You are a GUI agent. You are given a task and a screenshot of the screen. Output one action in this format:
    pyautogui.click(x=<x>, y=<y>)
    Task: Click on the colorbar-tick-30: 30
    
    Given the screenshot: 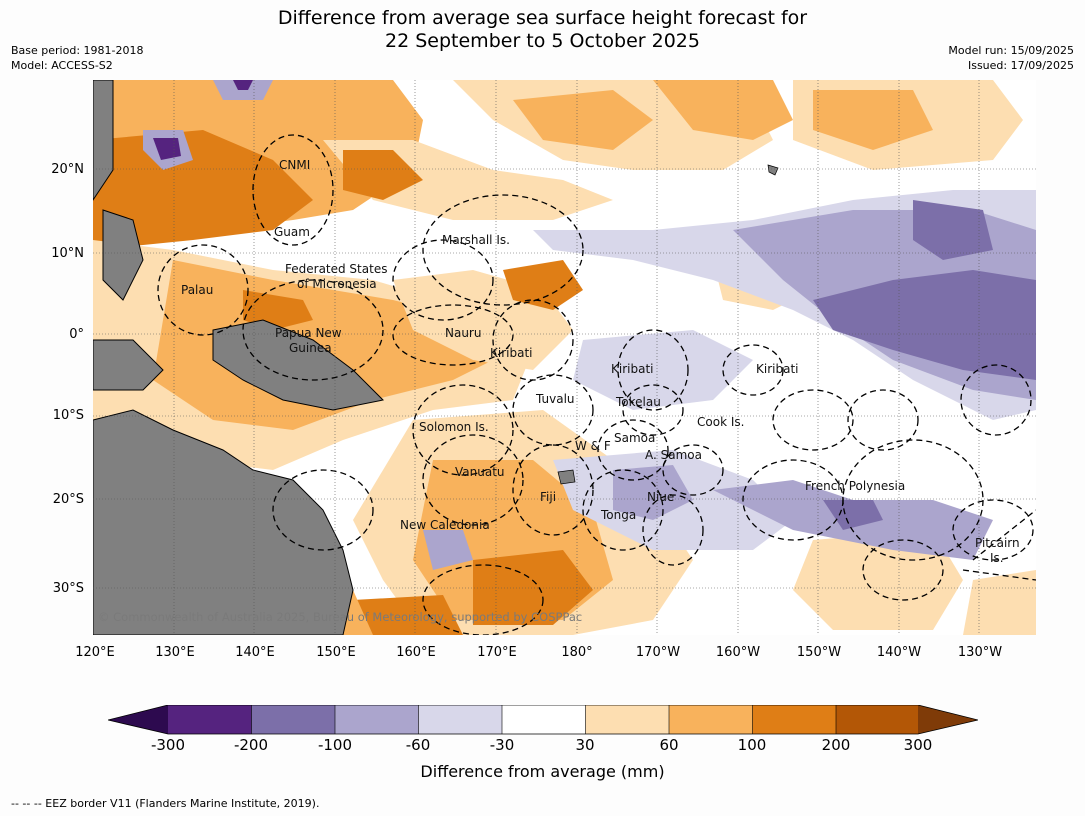 What is the action you would take?
    pyautogui.click(x=585, y=745)
    